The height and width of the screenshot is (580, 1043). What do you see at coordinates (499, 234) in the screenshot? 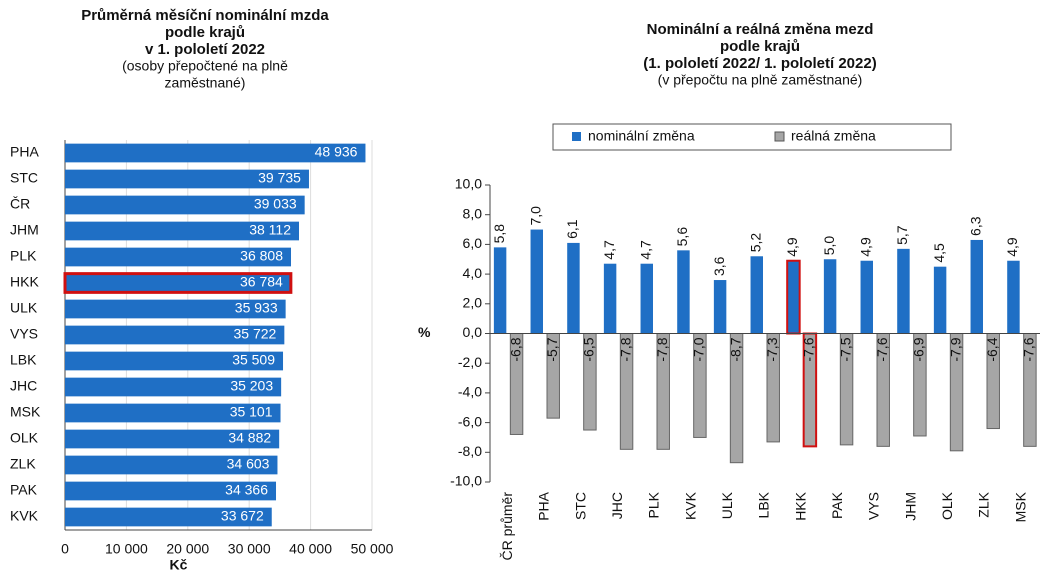
I see `data-label: 5,8` at bounding box center [499, 234].